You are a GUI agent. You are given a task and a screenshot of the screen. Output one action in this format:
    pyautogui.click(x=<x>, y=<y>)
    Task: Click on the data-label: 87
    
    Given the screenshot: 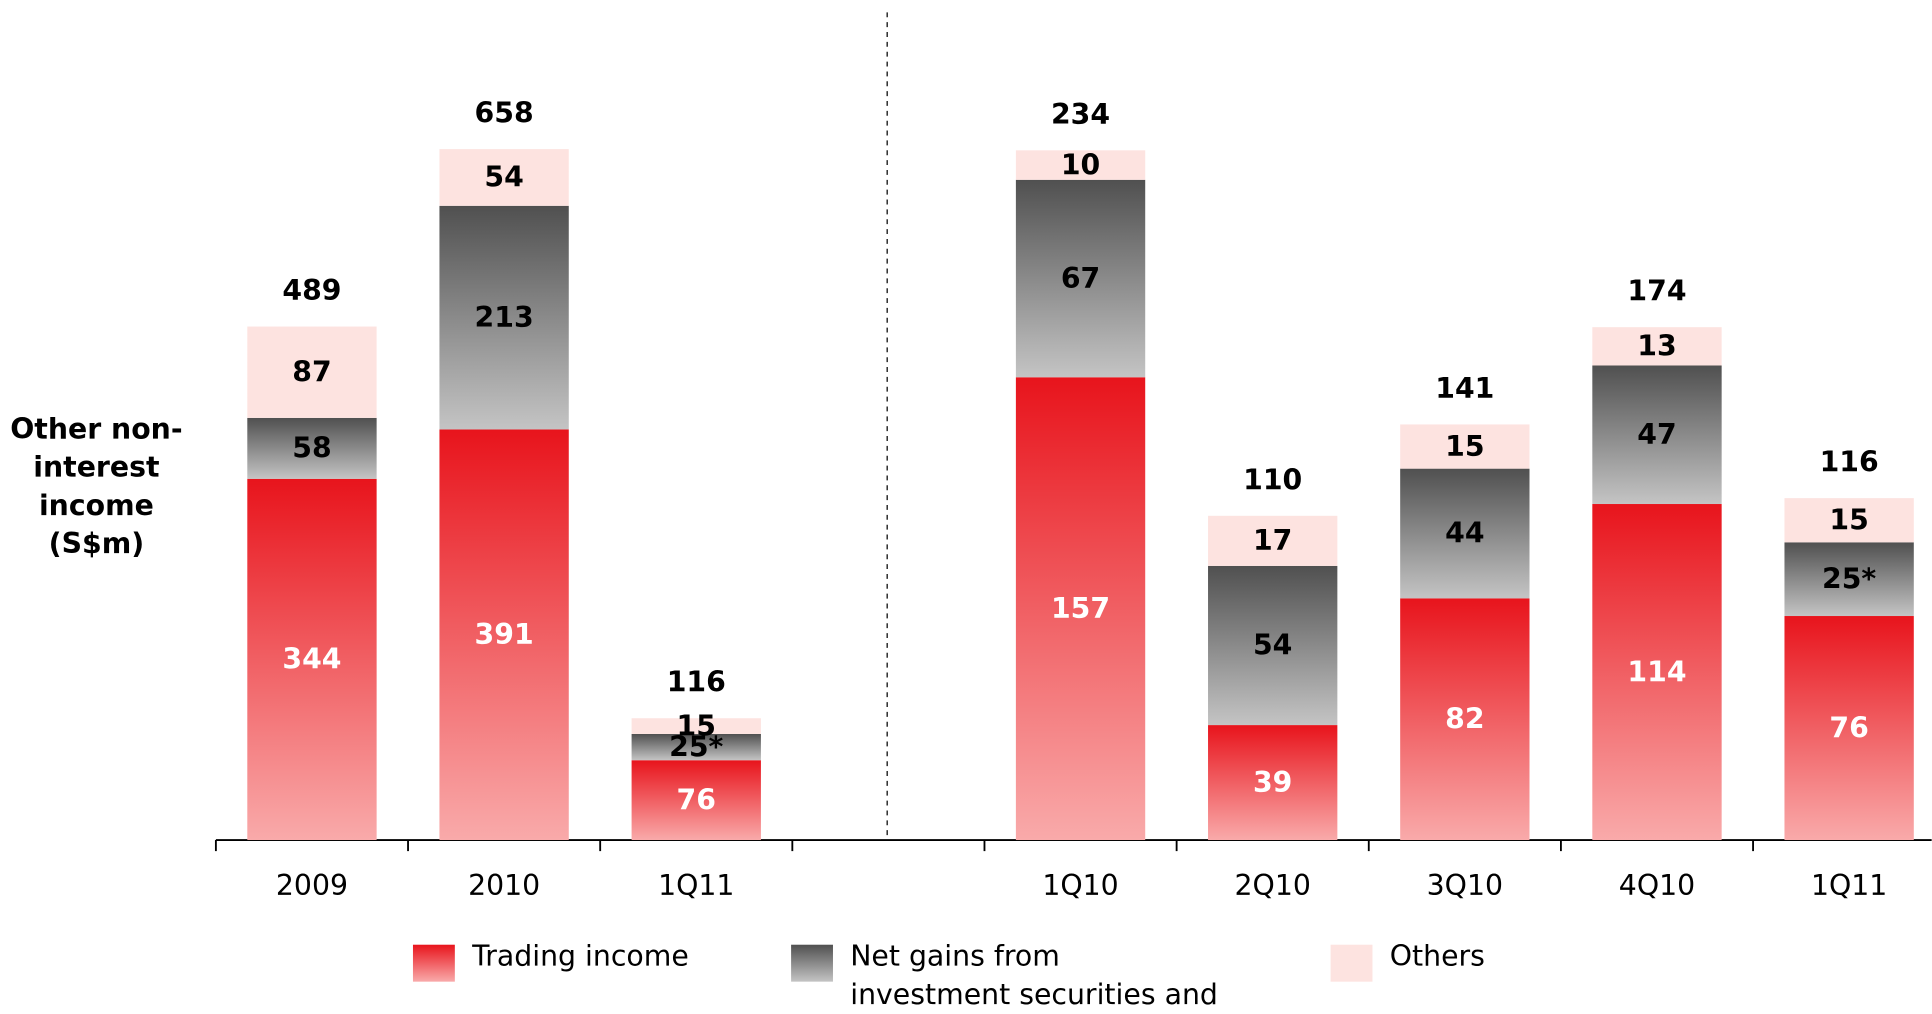 What is the action you would take?
    pyautogui.click(x=311, y=371)
    